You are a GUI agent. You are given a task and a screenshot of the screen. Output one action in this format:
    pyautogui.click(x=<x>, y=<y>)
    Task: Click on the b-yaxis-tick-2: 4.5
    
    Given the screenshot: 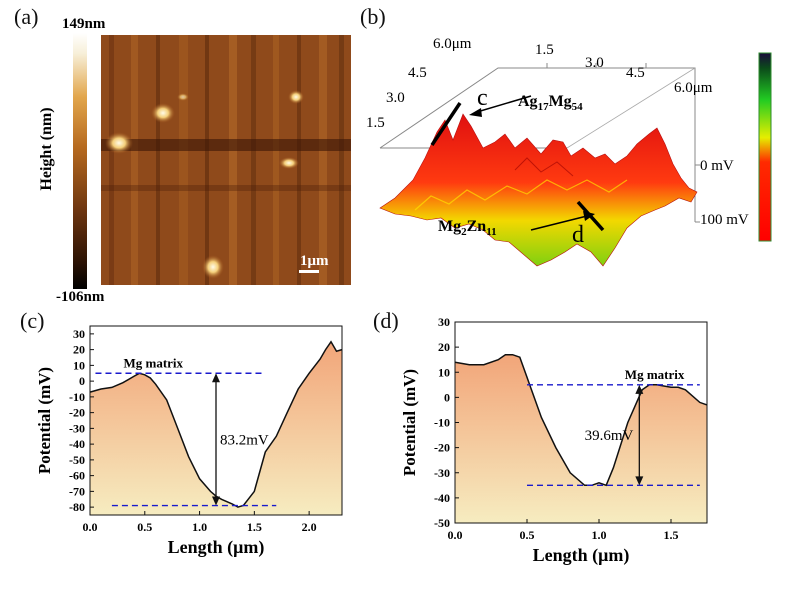 What is the action you would take?
    pyautogui.click(x=417, y=73)
    